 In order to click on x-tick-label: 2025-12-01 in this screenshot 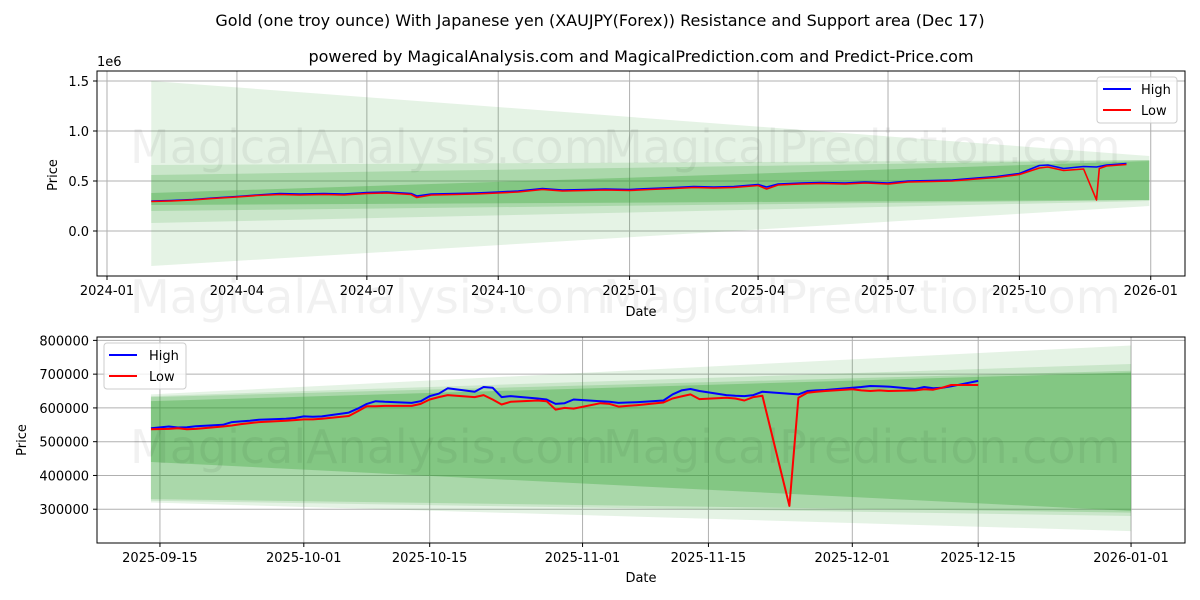, I will do `click(853, 558)`.